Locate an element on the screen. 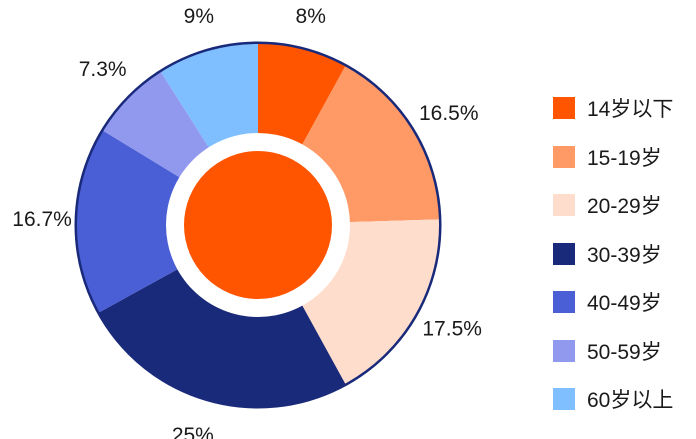 Image resolution: width=696 pixels, height=439 pixels. value-label-6: 7.3% is located at coordinates (103, 69).